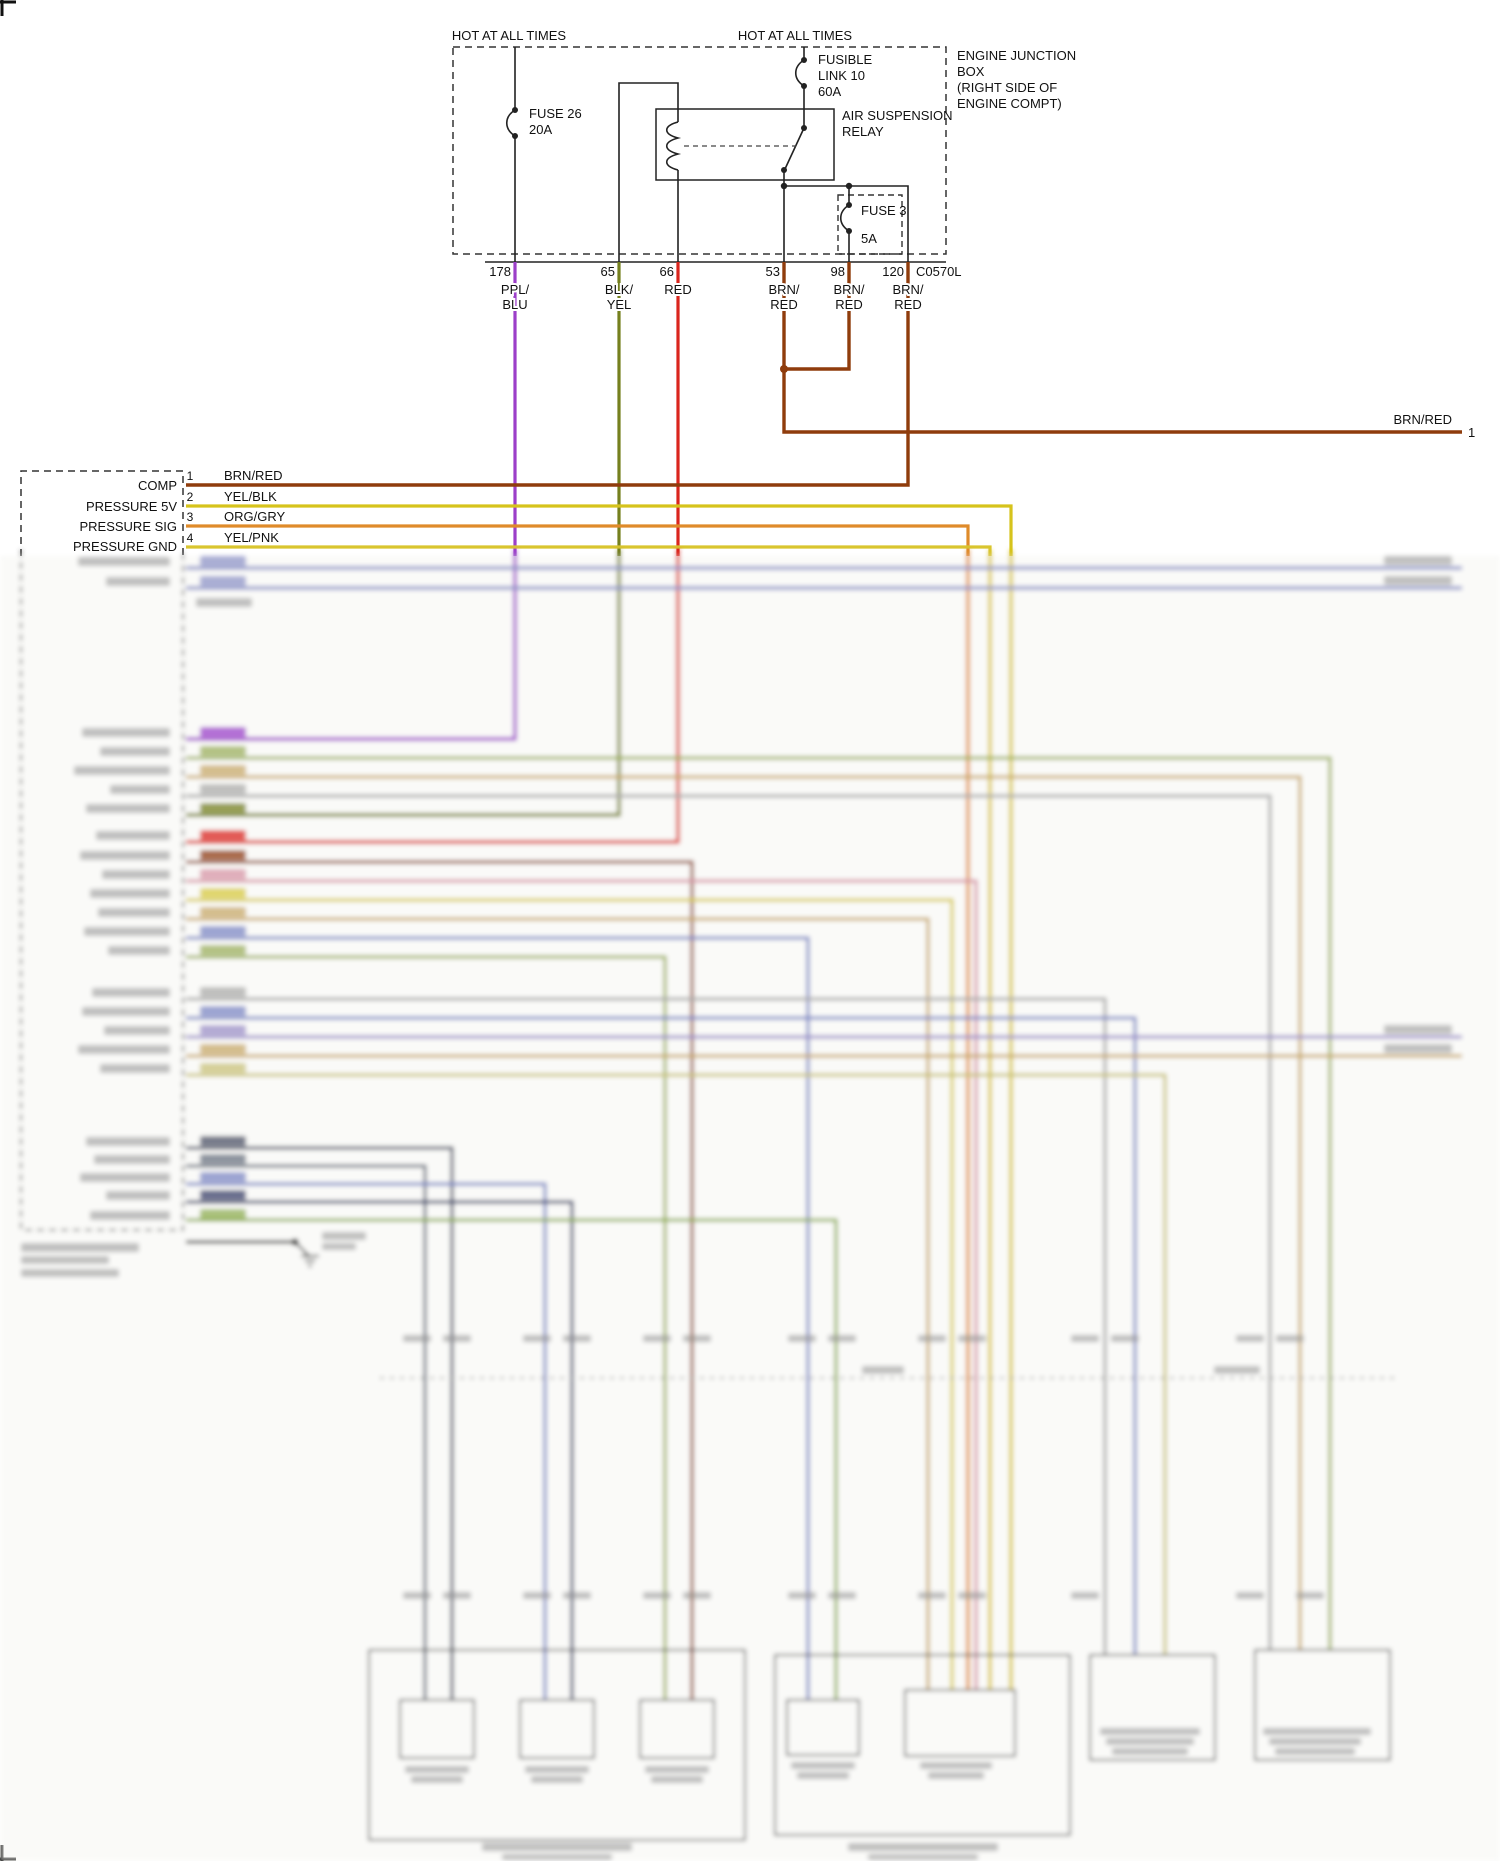 Image resolution: width=1500 pixels, height=1861 pixels. Describe the element at coordinates (888, 1794) in the screenshot. I see `bottom-component-greeked-labels` at that location.